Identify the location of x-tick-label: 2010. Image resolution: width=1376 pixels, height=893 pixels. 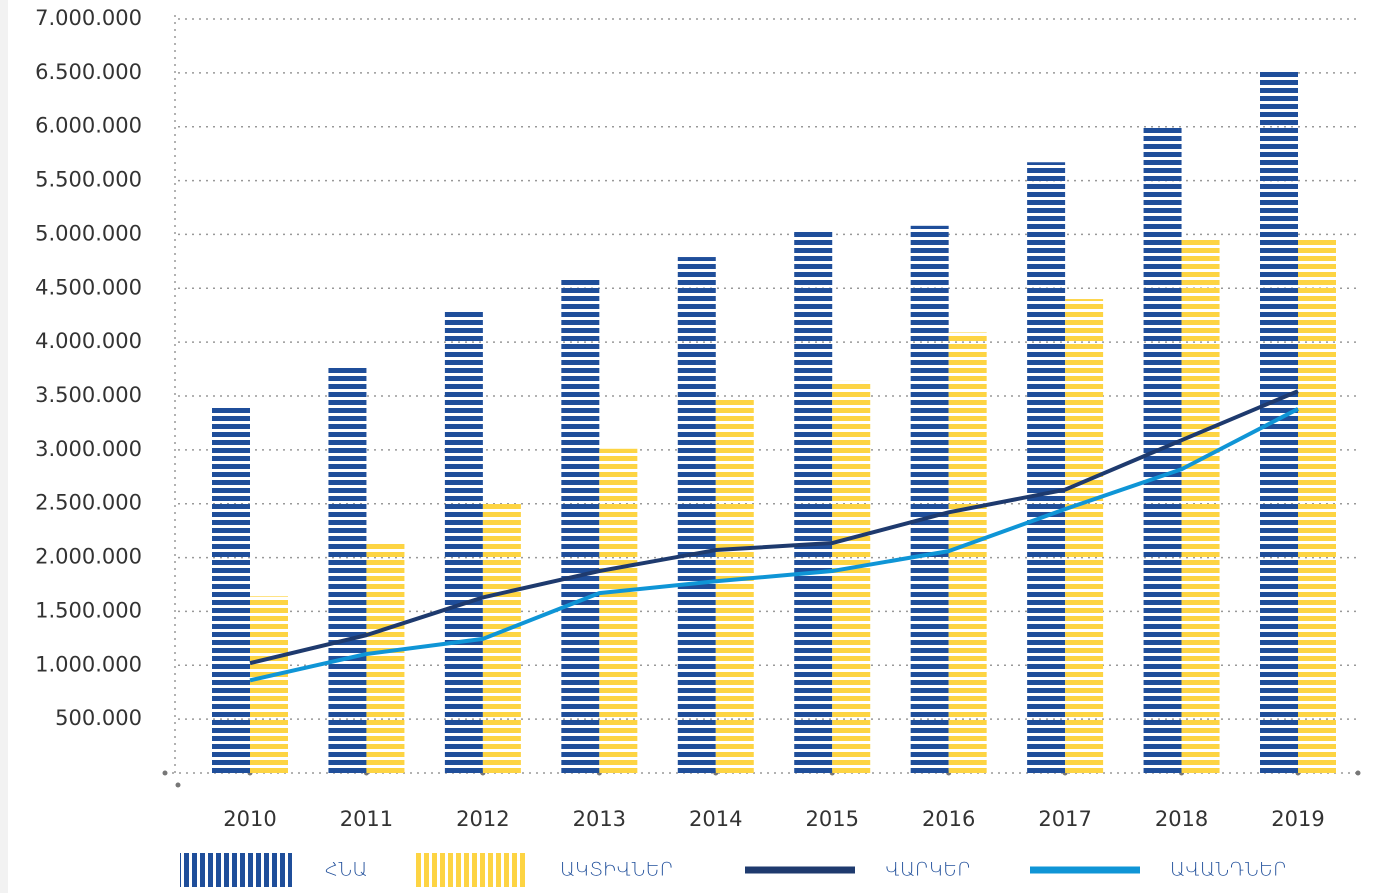
(249, 819).